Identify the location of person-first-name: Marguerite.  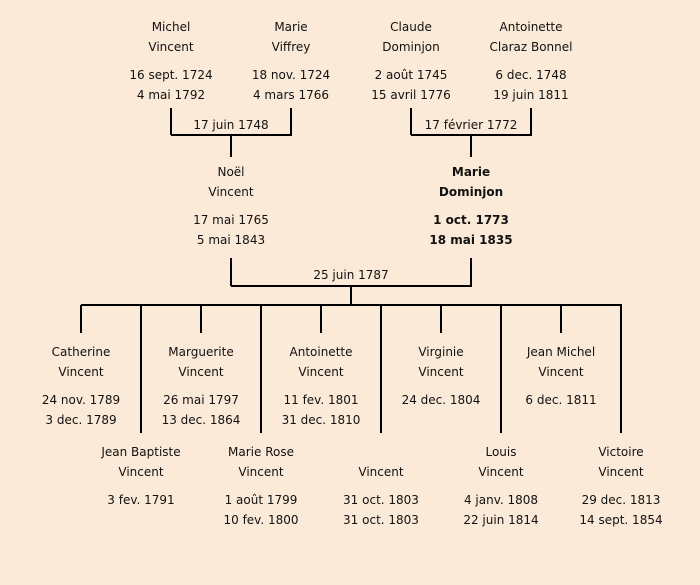
(201, 352).